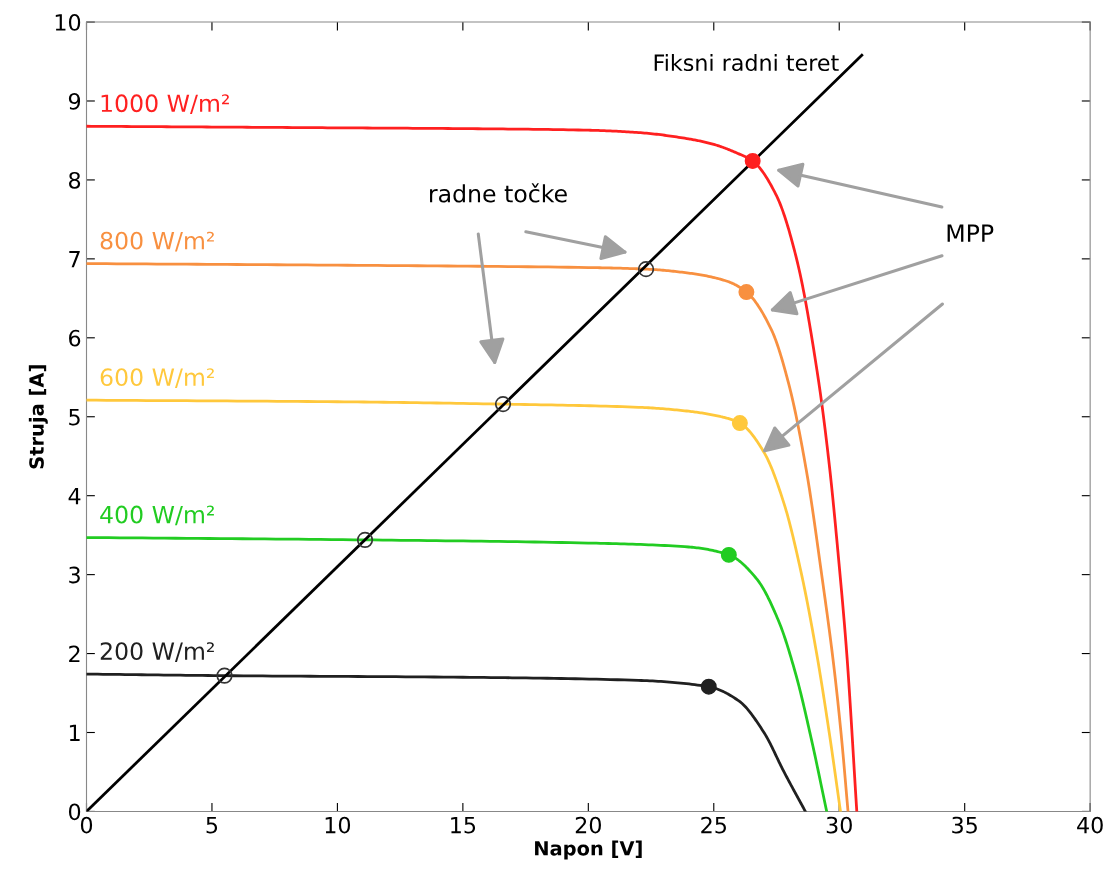  Describe the element at coordinates (588, 825) in the screenshot. I see `x-tick-label: 20` at that location.